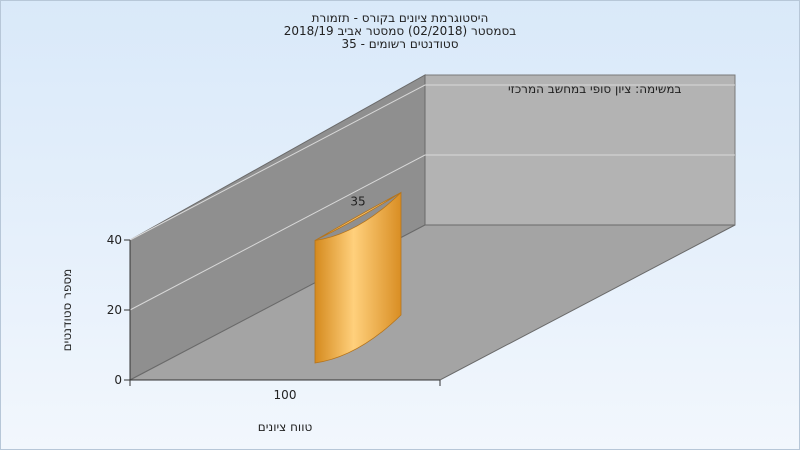 This screenshot has height=450, width=800. I want to click on x-axis-label: טווח ציונים, so click(285, 427).